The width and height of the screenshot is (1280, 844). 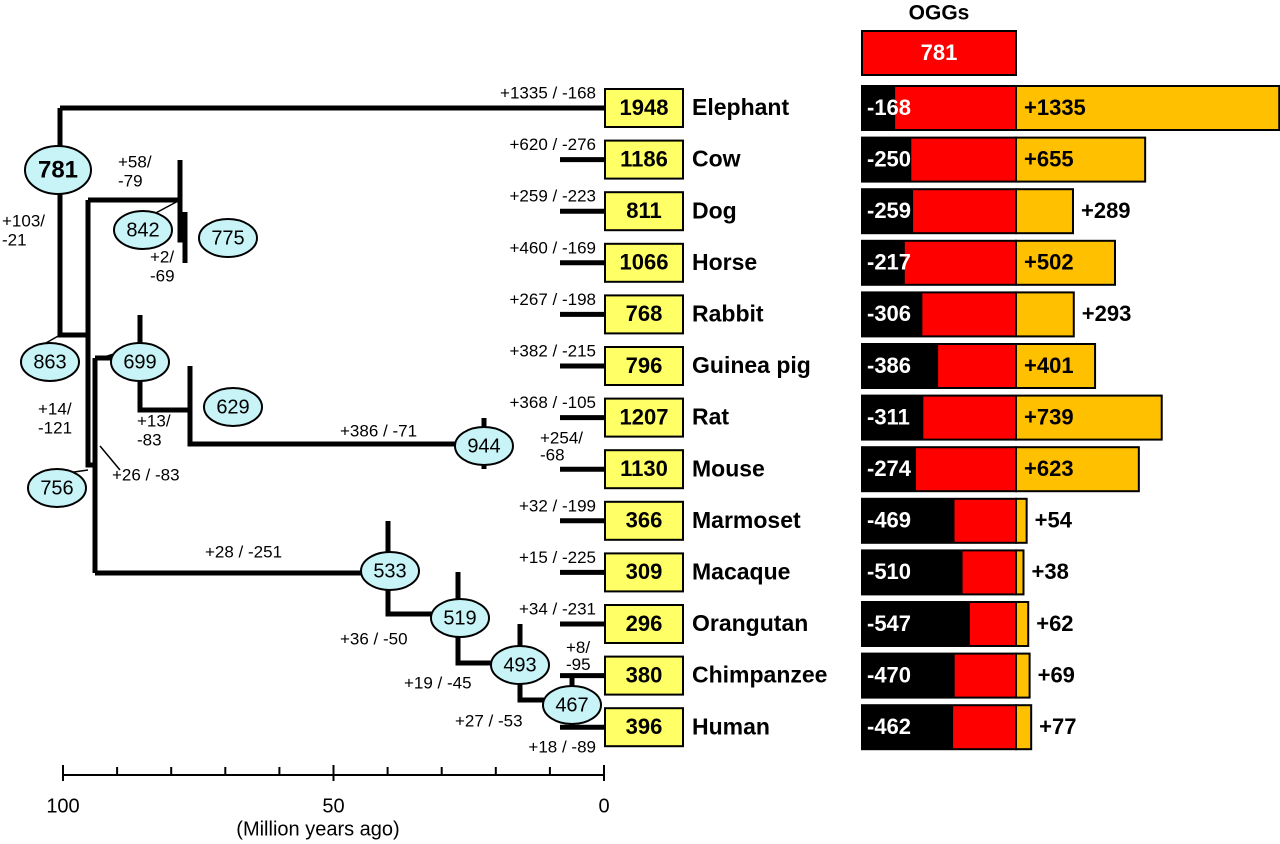 I want to click on branch-label: +58/, so click(x=135, y=161).